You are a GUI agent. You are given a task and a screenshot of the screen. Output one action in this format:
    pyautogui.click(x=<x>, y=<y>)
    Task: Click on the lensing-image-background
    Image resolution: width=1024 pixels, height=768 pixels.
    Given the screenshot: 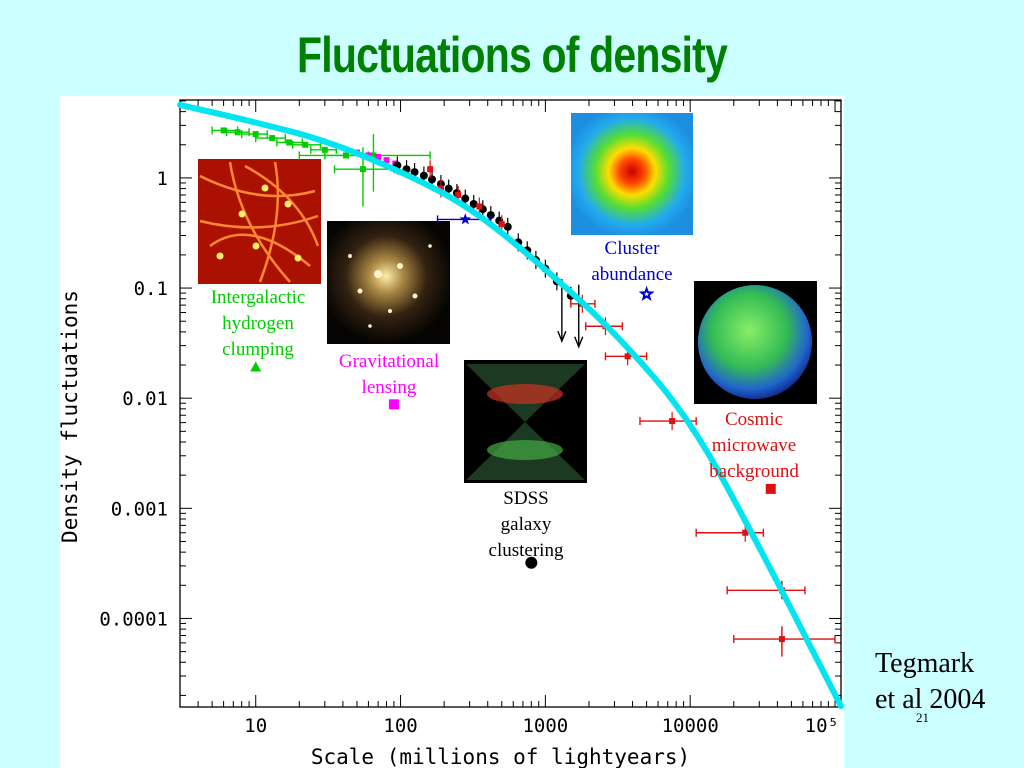 What is the action you would take?
    pyautogui.click(x=388, y=282)
    